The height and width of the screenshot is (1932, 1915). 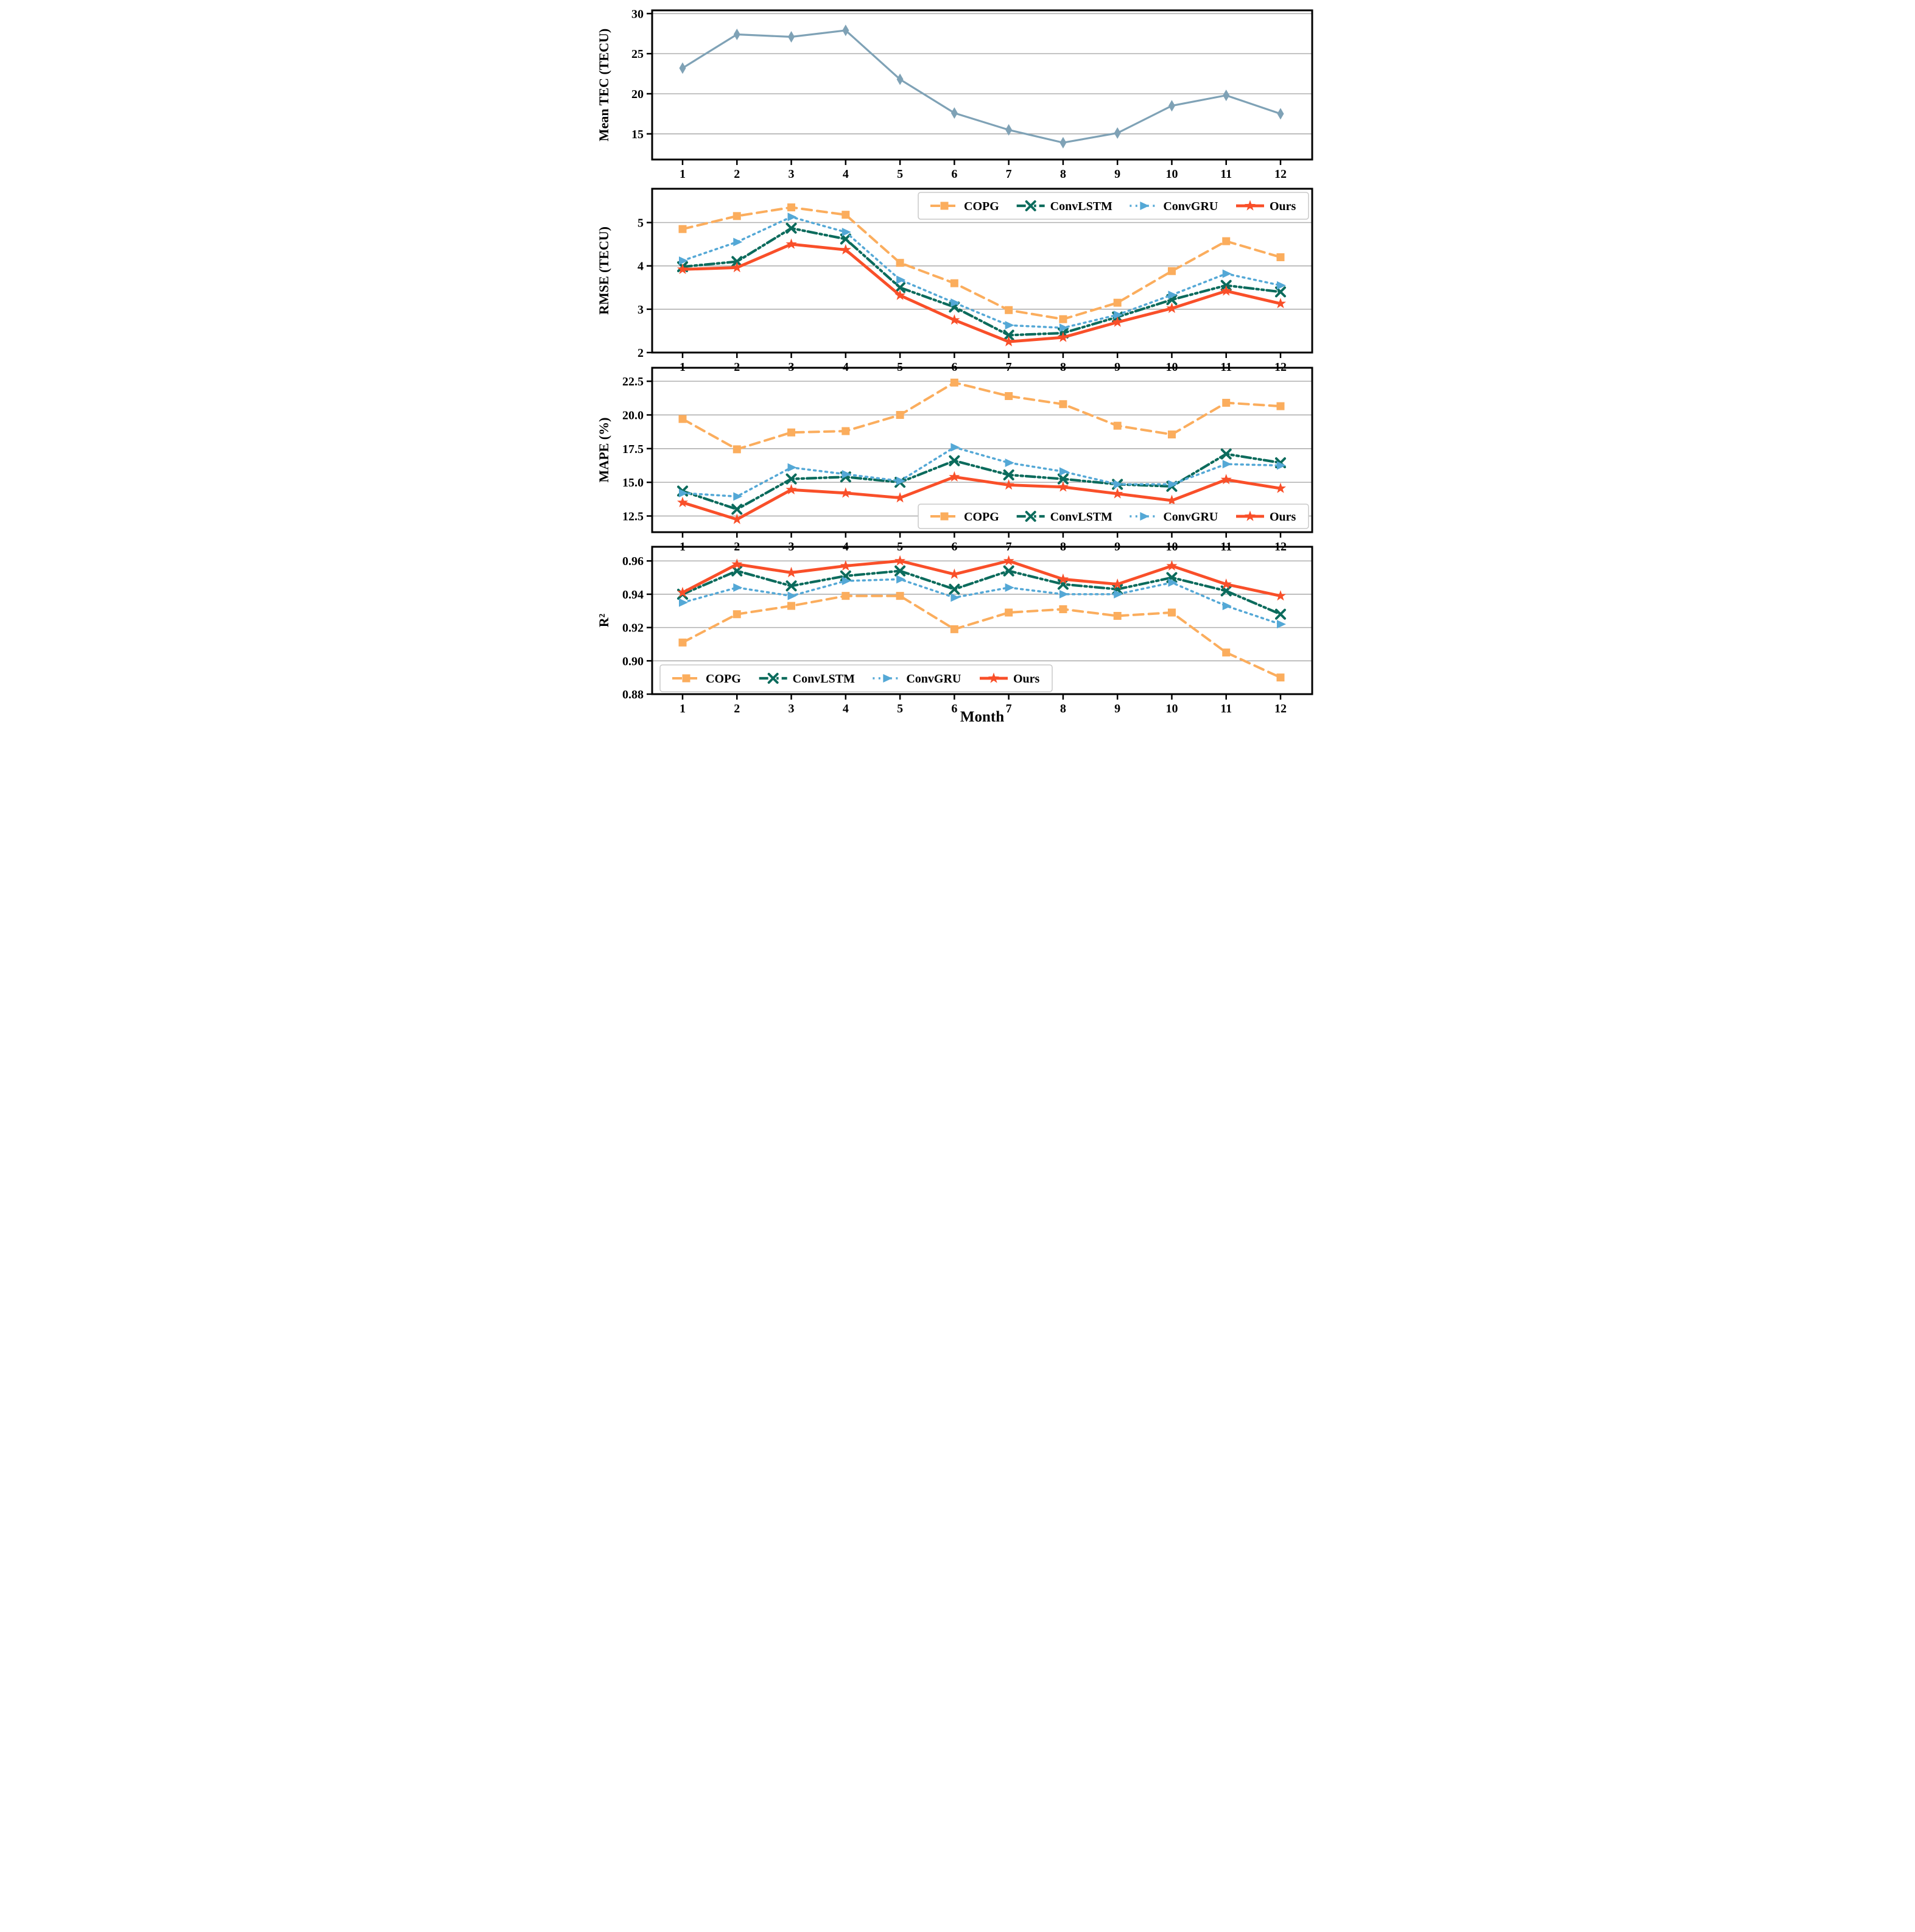 What do you see at coordinates (605, 451) in the screenshot?
I see `y-axis-label: MAPE (%)` at bounding box center [605, 451].